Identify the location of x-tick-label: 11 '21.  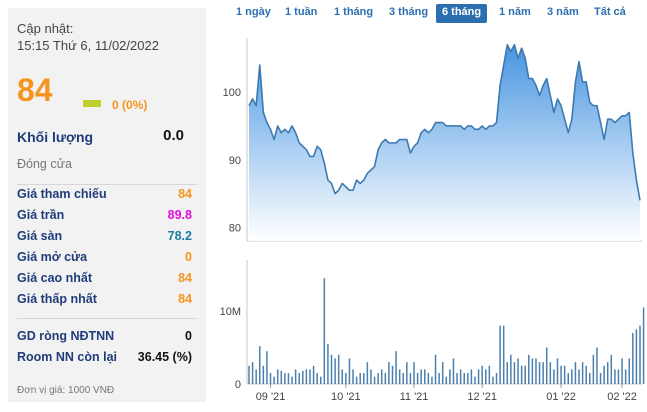
(414, 397).